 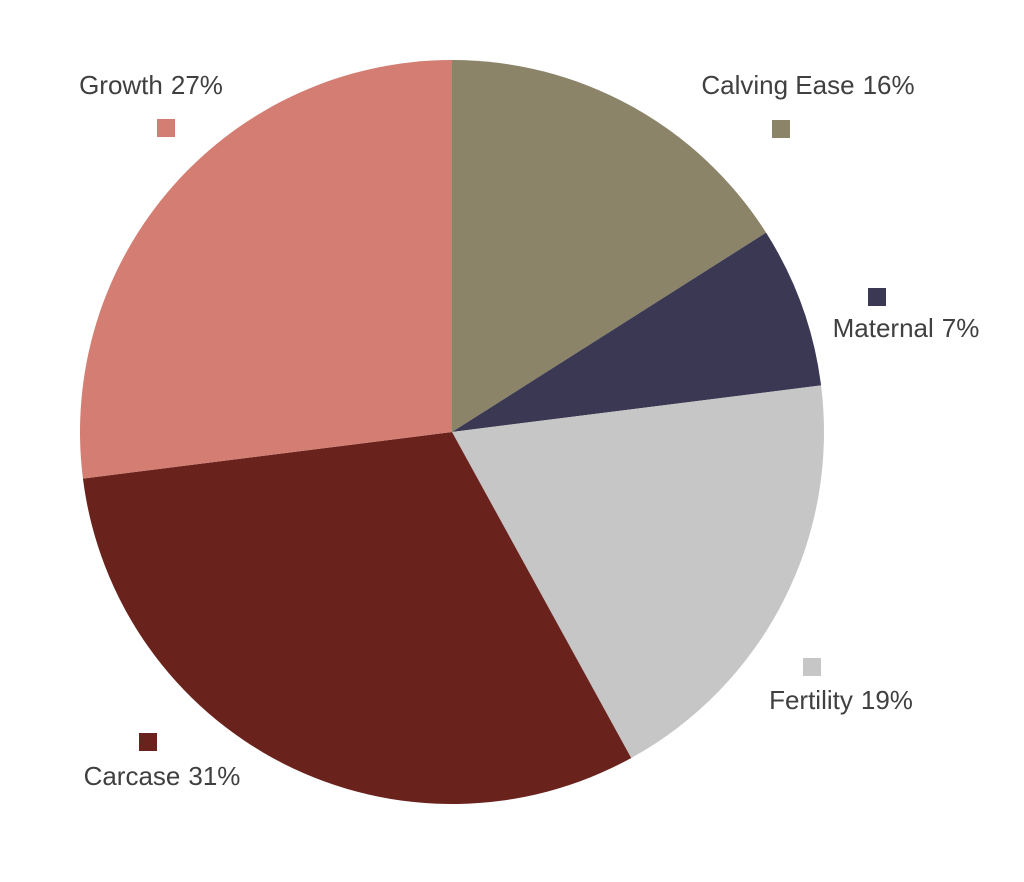 I want to click on category-label: Carcase, so click(x=132, y=776).